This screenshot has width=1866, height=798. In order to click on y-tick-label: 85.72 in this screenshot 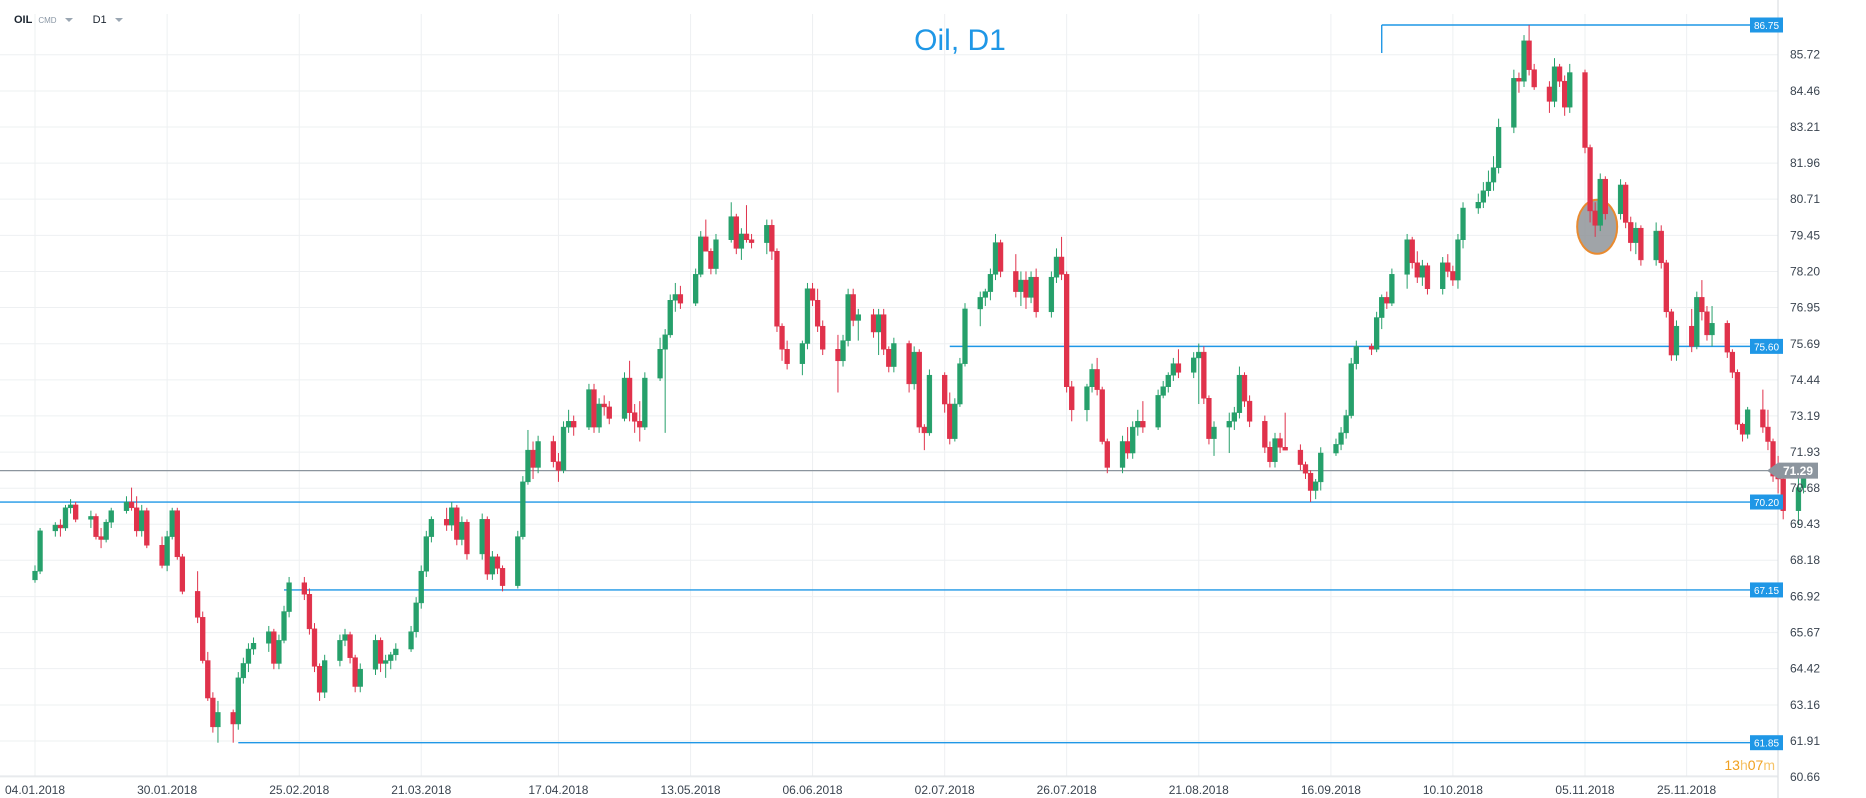, I will do `click(1805, 55)`.